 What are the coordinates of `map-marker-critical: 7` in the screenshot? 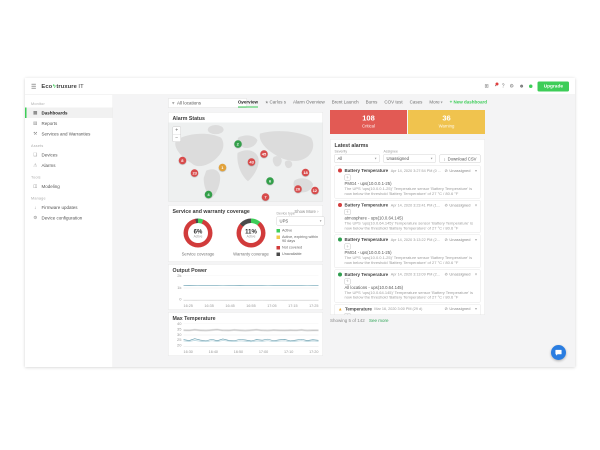 It's located at (265, 197).